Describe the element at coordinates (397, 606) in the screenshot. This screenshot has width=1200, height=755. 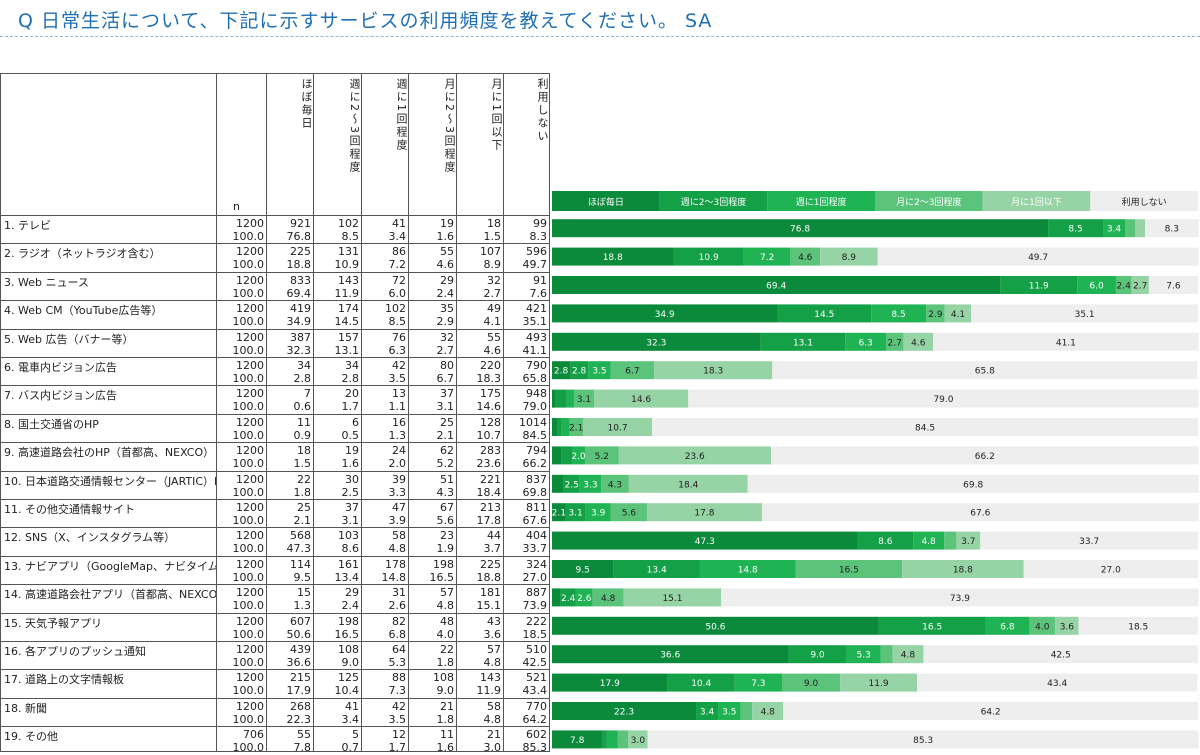
I see `percent-value: 2.6` at that location.